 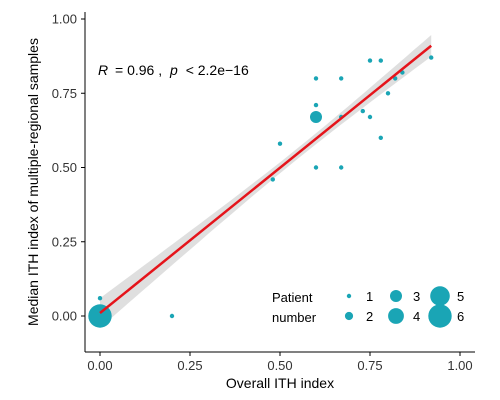 What do you see at coordinates (369, 365) in the screenshot?
I see `x-tick-label: 0.75` at bounding box center [369, 365].